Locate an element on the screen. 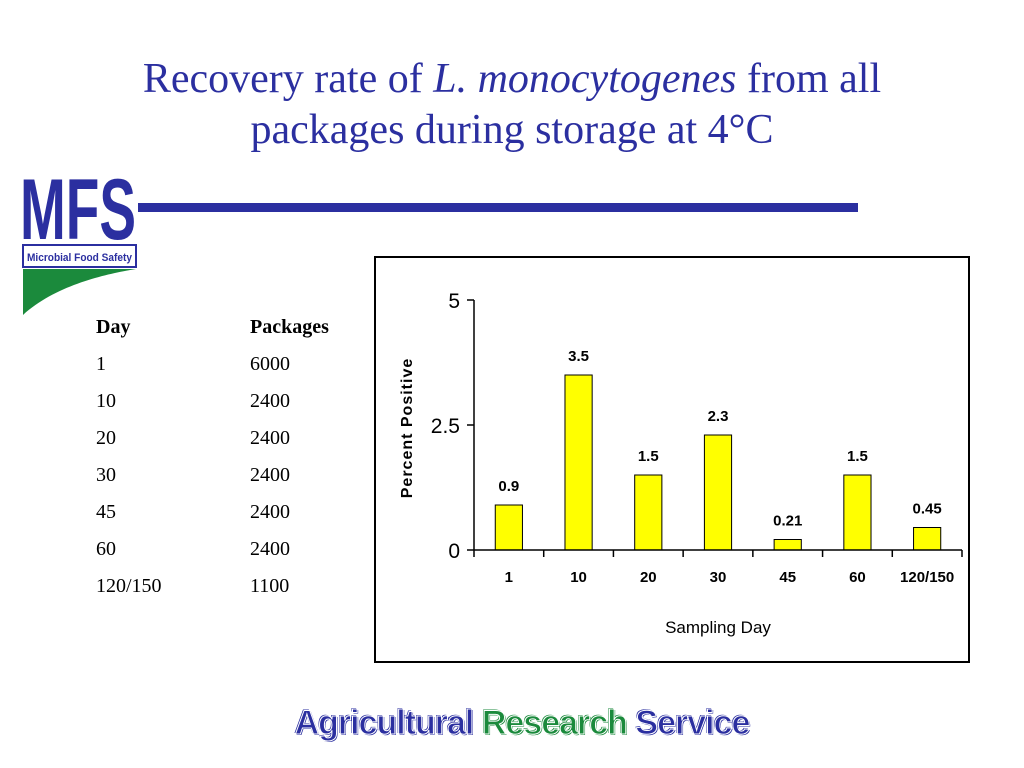 The height and width of the screenshot is (768, 1024). x-axis-label: Sampling Day is located at coordinates (718, 627).